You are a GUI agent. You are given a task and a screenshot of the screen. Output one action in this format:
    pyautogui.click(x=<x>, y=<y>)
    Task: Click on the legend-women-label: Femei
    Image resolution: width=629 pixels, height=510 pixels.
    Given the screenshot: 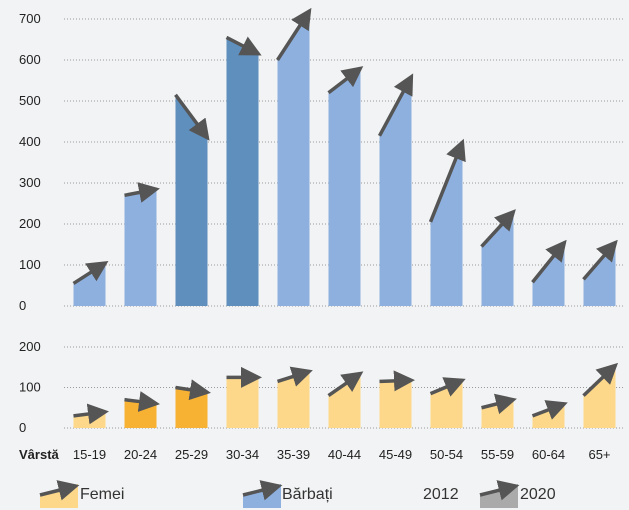 What is the action you would take?
    pyautogui.click(x=102, y=494)
    